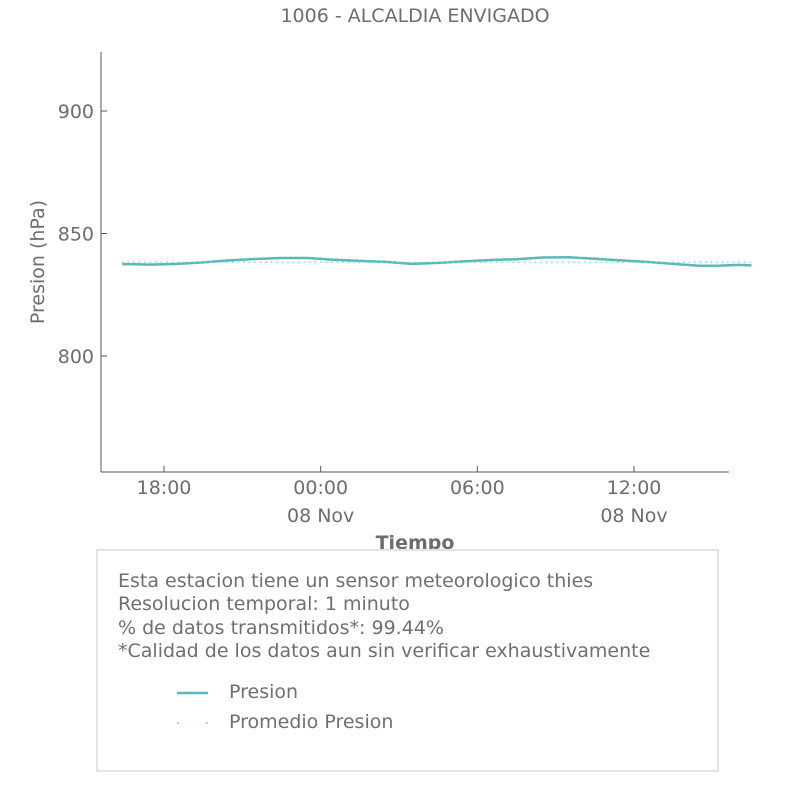  I want to click on y-tick-label: 850, so click(76, 235).